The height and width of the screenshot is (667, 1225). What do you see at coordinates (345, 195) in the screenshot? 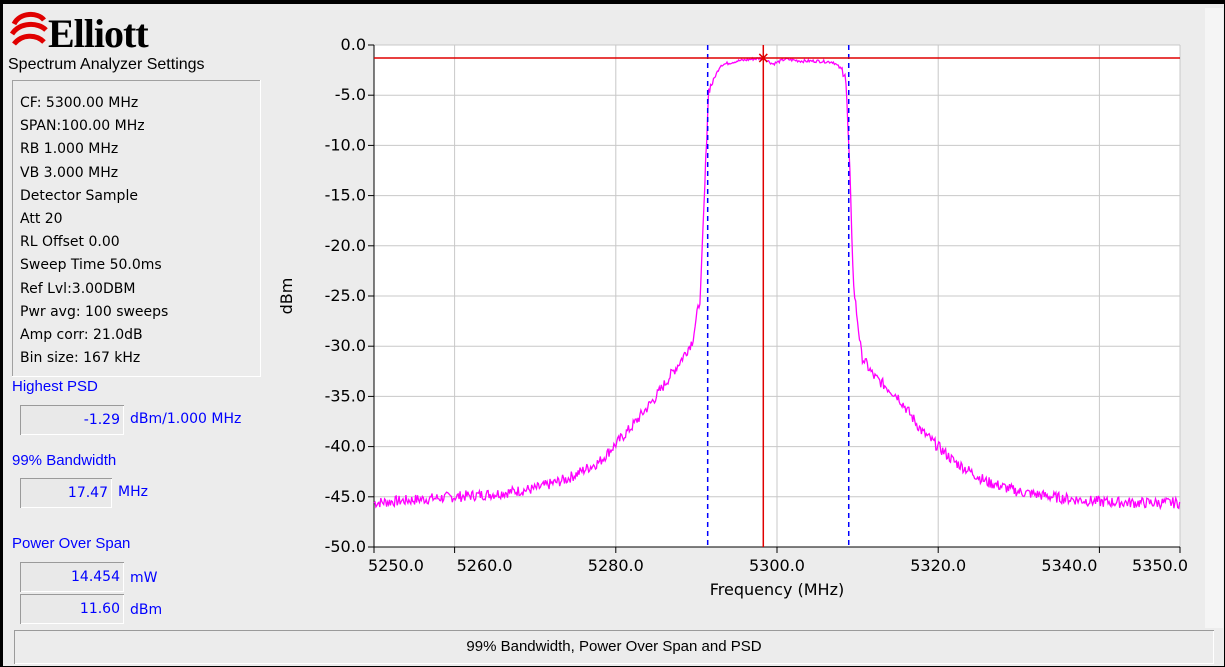
I see `y-tick-label: -15.0` at bounding box center [345, 195].